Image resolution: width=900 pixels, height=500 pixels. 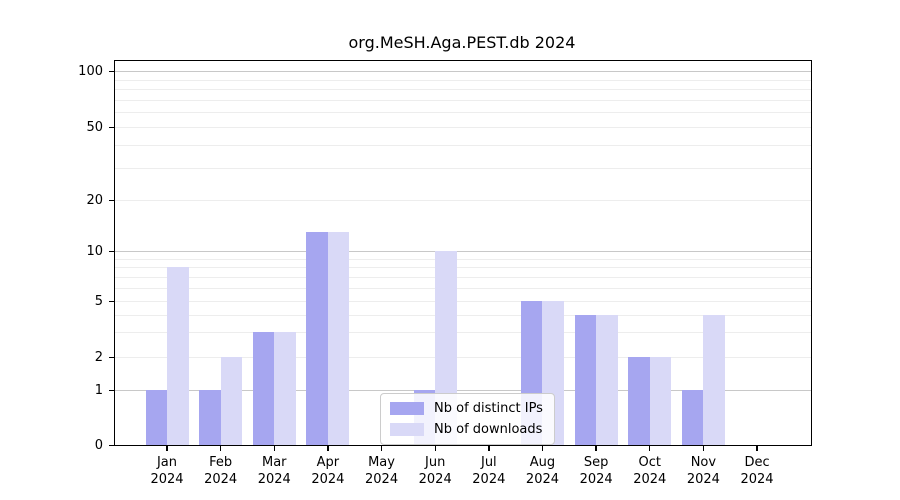 I want to click on x-tick-label: Oct 2024, so click(x=650, y=471).